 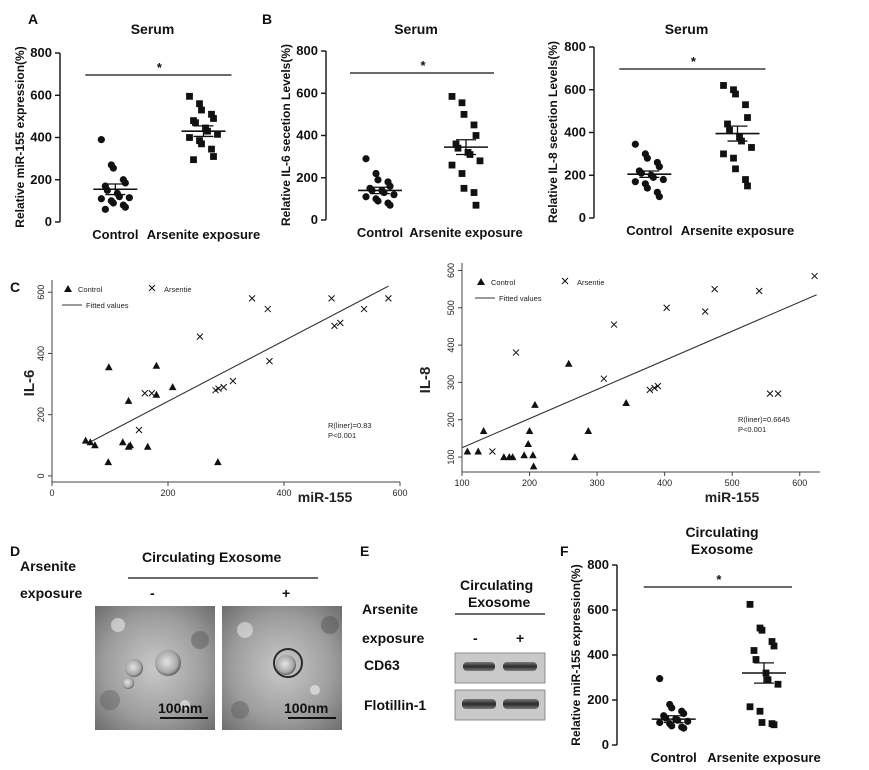 I want to click on panel-letter-e: E, so click(x=364, y=551).